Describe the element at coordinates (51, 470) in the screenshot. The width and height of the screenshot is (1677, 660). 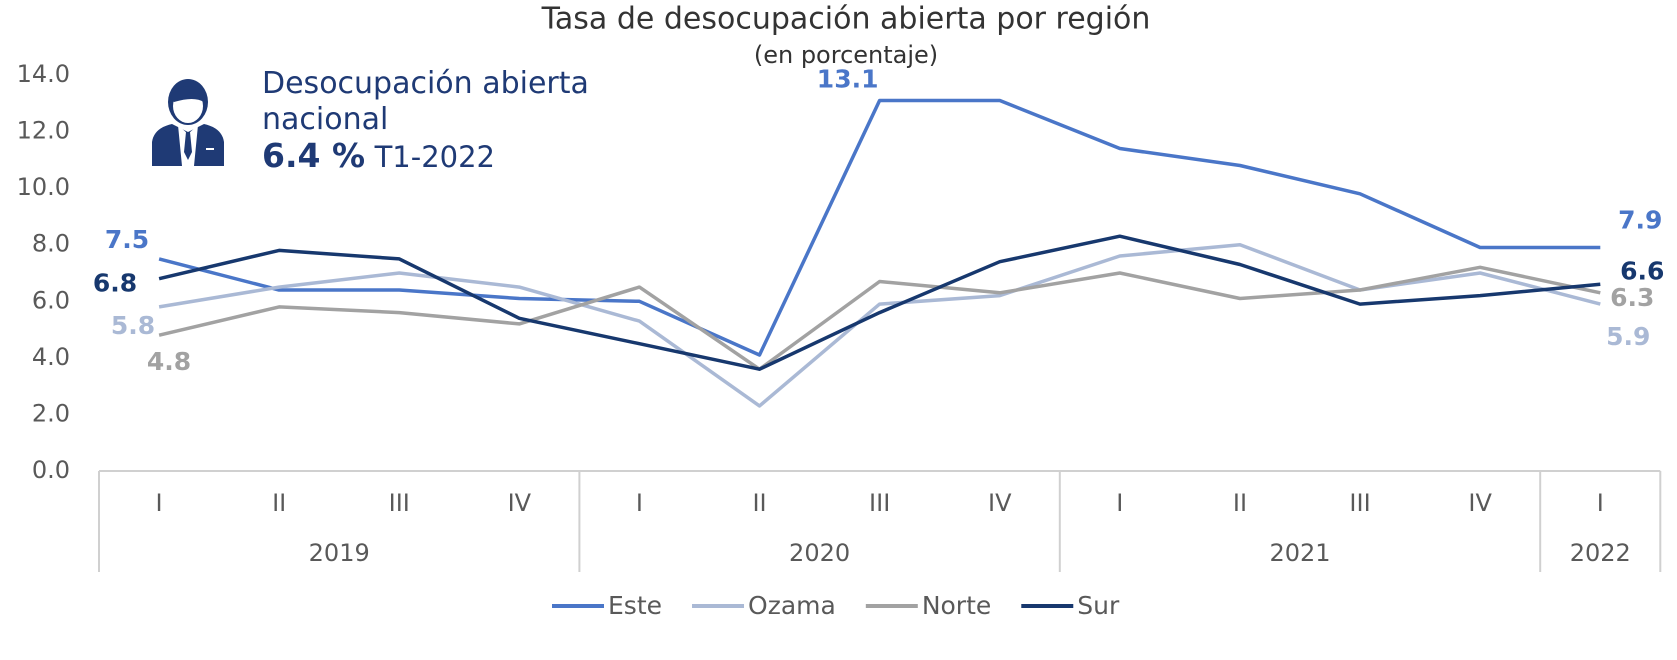
I see `y-tick-label: 0.0` at that location.